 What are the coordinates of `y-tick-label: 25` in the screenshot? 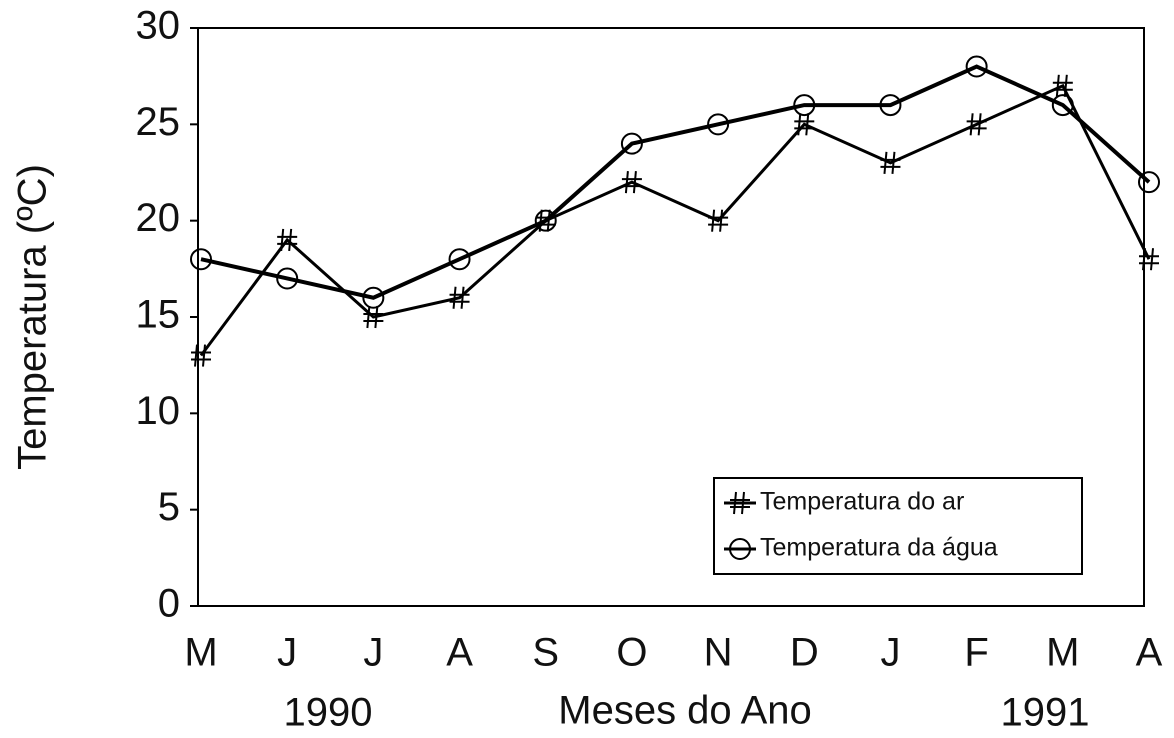 It's located at (158, 122).